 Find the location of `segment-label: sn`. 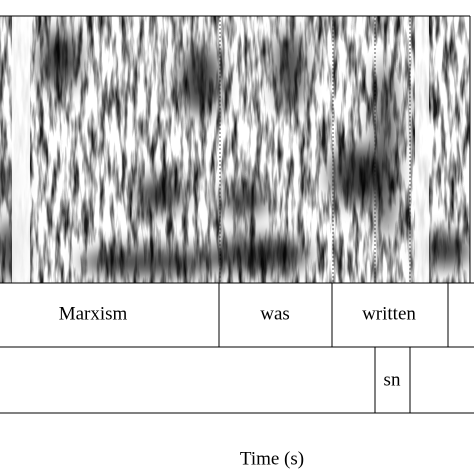

segment-label: sn is located at coordinates (392, 379).